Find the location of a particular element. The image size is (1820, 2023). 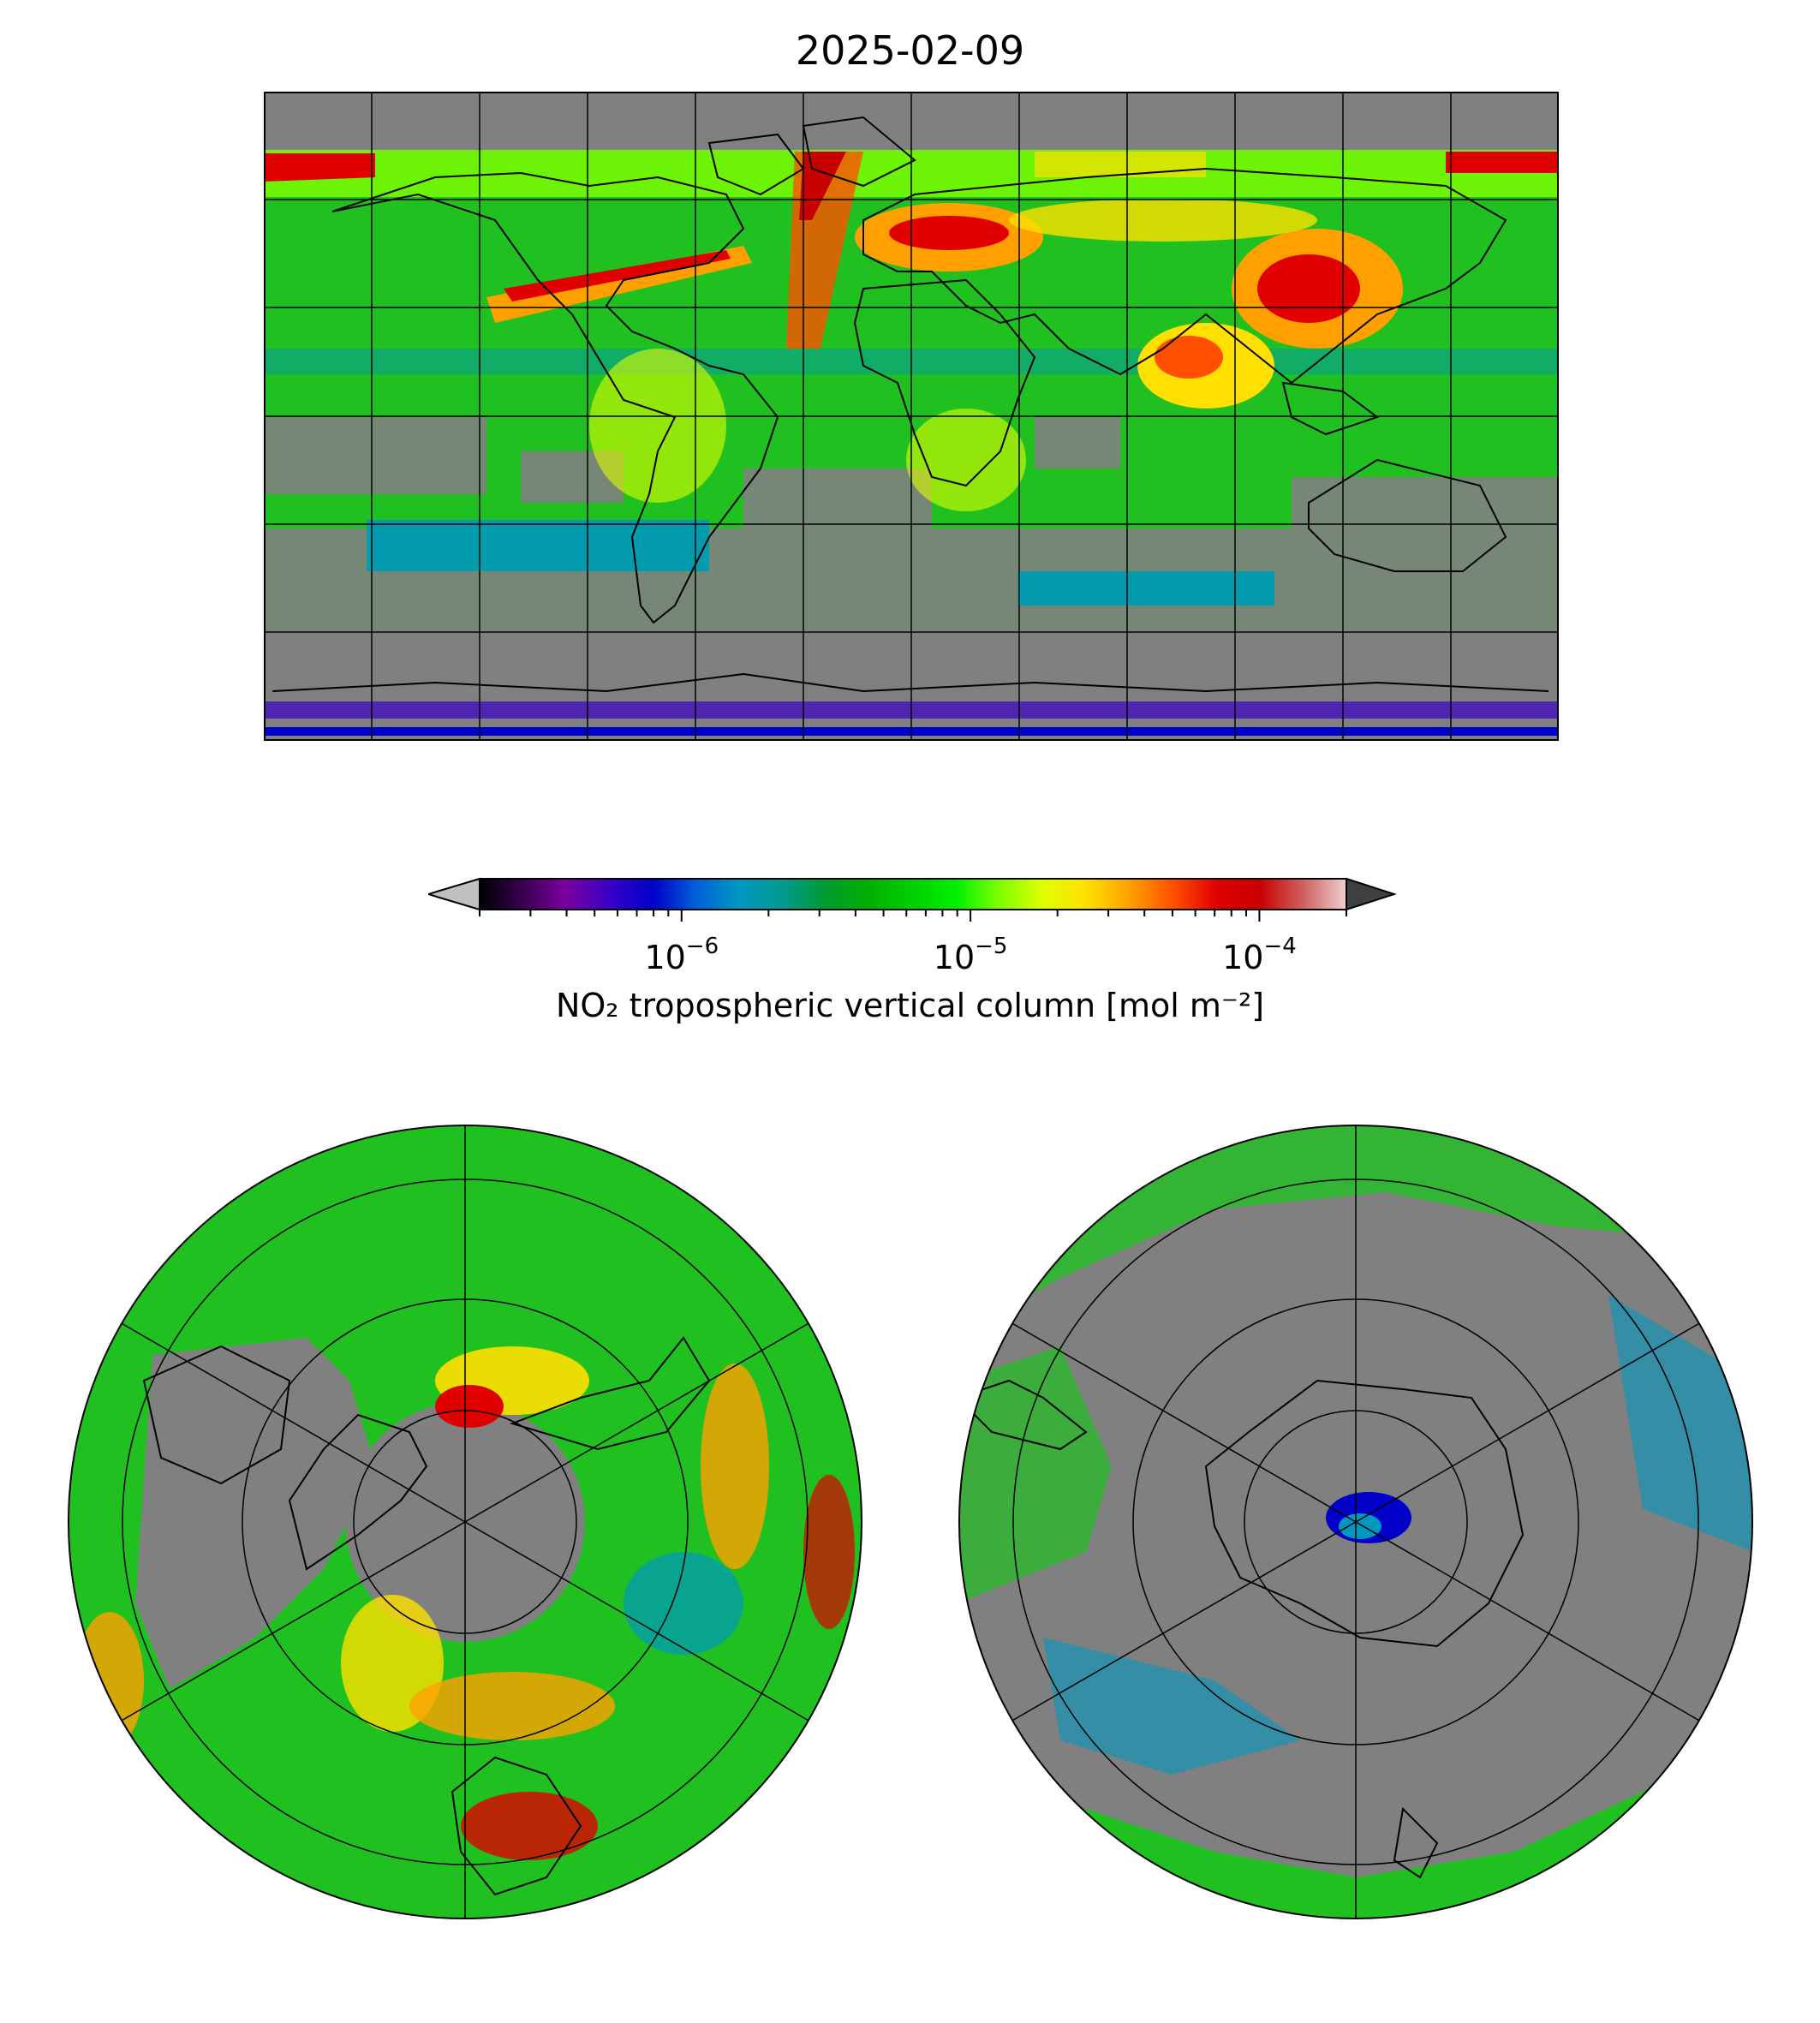

colorbar-tick-label: 10⁻⁴ is located at coordinates (1259, 955).